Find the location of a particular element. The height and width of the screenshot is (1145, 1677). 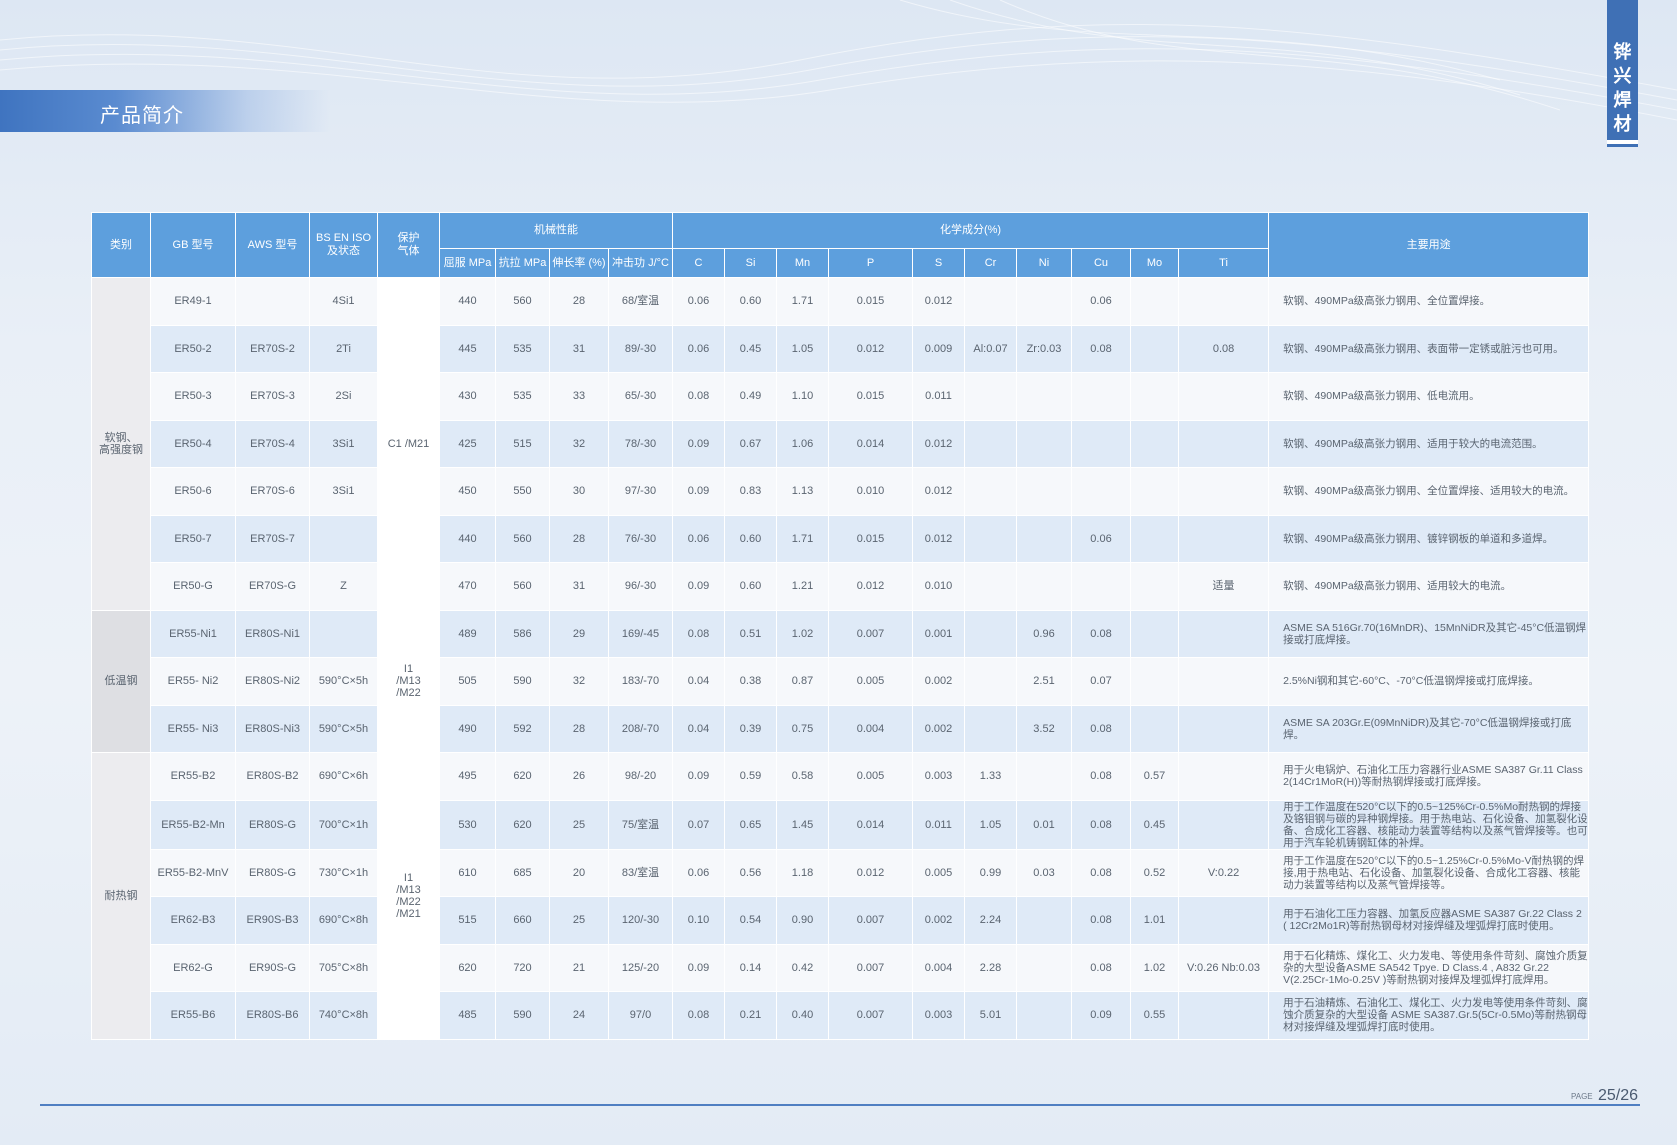

data-cell-ti: 0.08 is located at coordinates (1223, 348).